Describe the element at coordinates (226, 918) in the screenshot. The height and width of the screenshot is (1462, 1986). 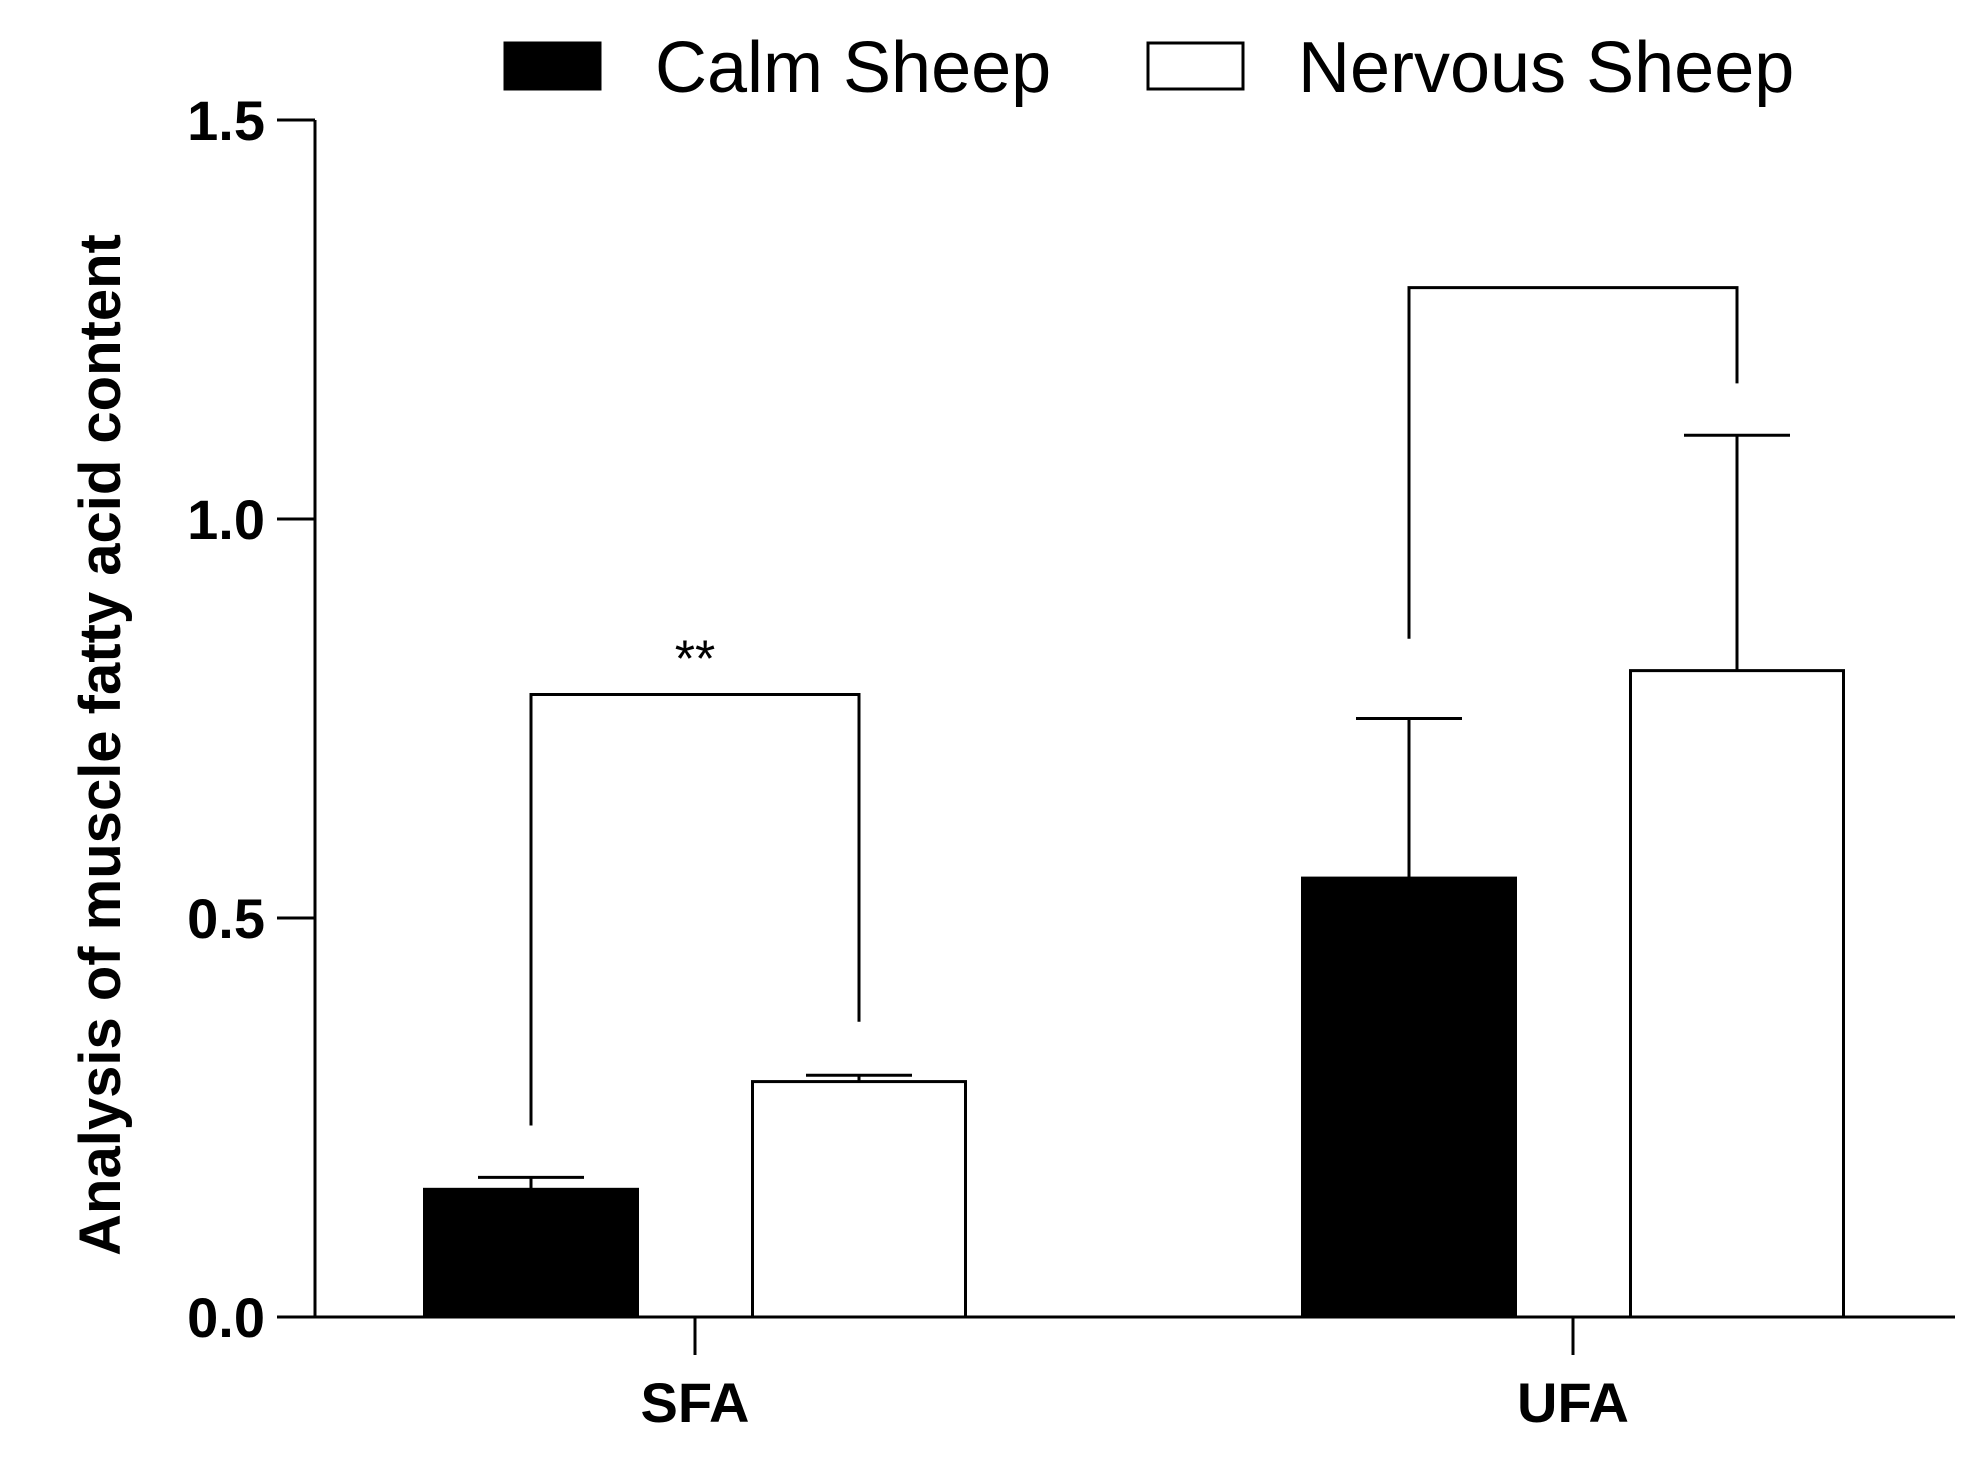
I see `y-tick-label-1: 0.5` at that location.